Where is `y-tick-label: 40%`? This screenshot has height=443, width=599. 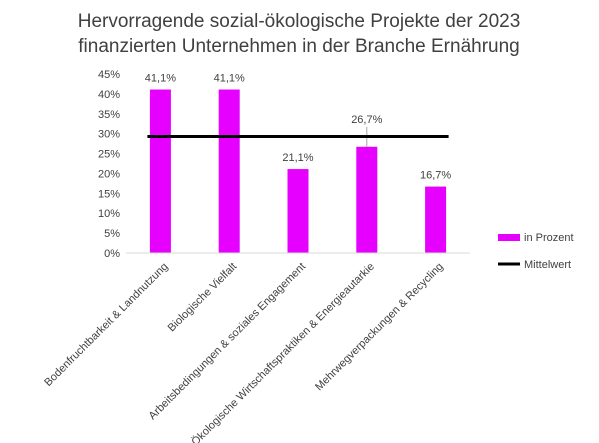
y-tick-label: 40% is located at coordinates (109, 95).